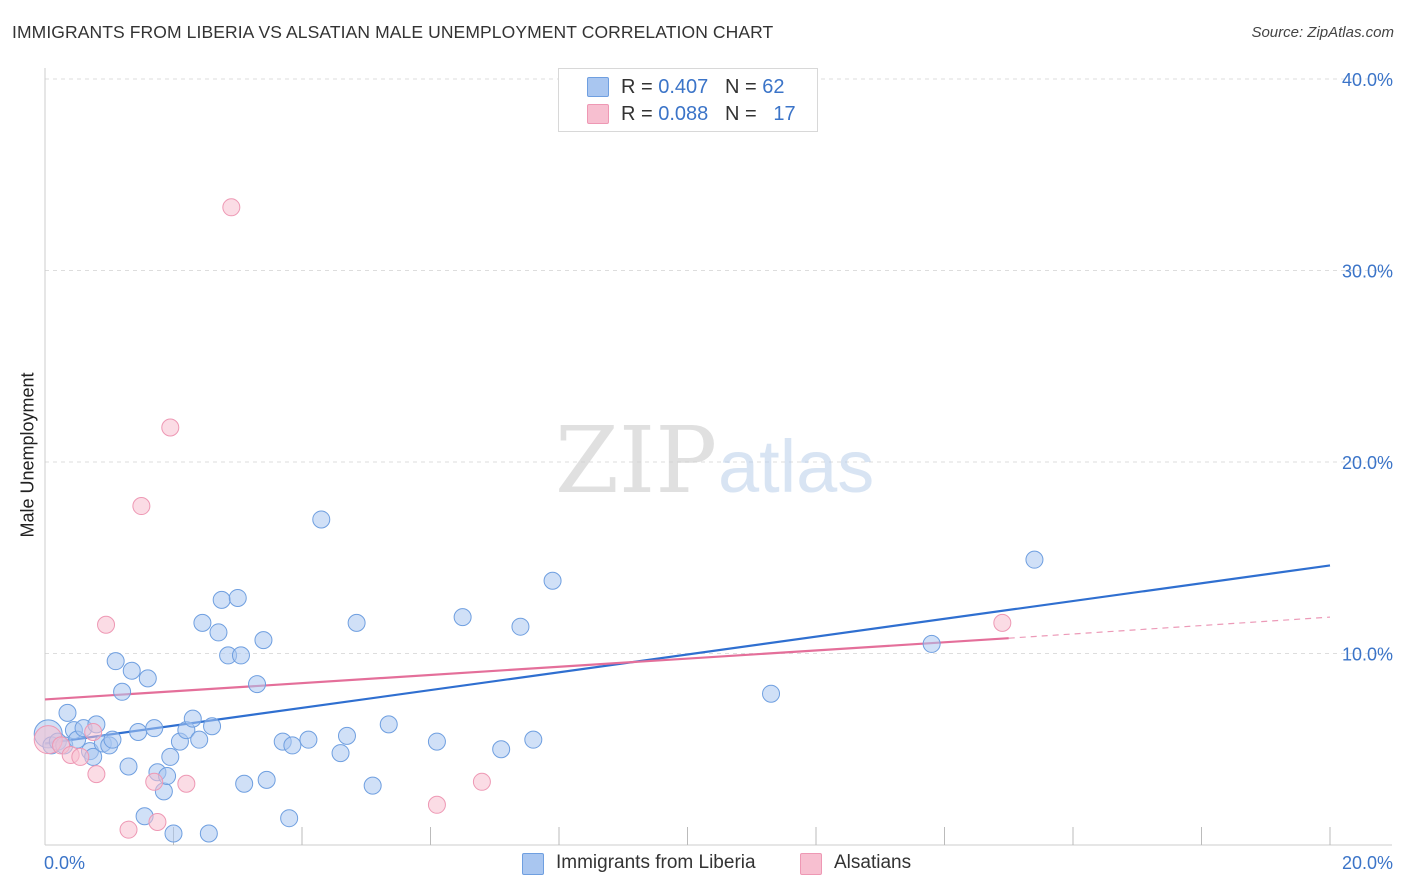 The width and height of the screenshot is (1406, 892). Describe the element at coordinates (784, 114) in the screenshot. I see `legend-n-value: 17` at that location.